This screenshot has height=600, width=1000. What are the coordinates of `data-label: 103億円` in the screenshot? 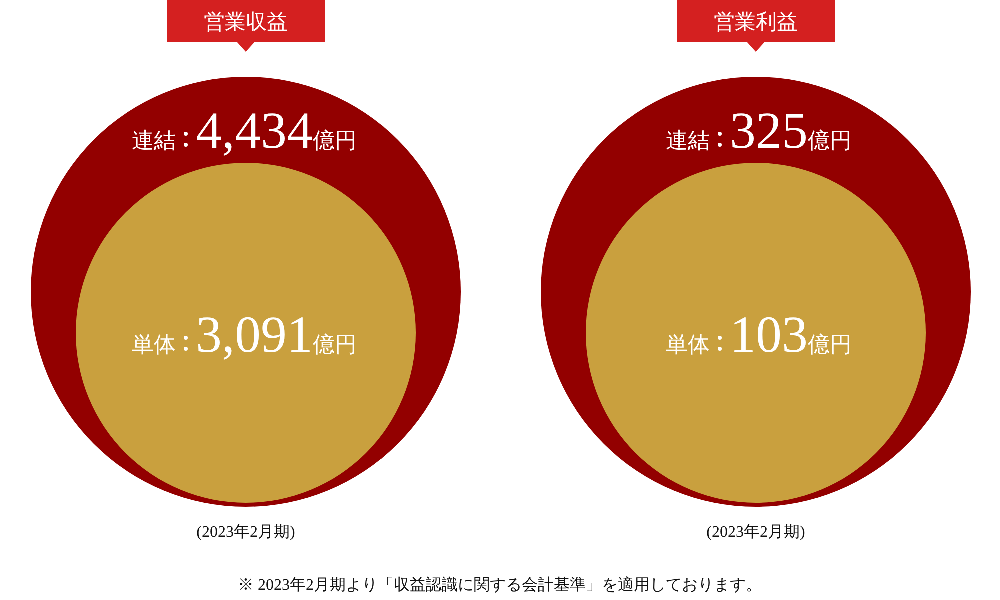 It's located at (791, 335).